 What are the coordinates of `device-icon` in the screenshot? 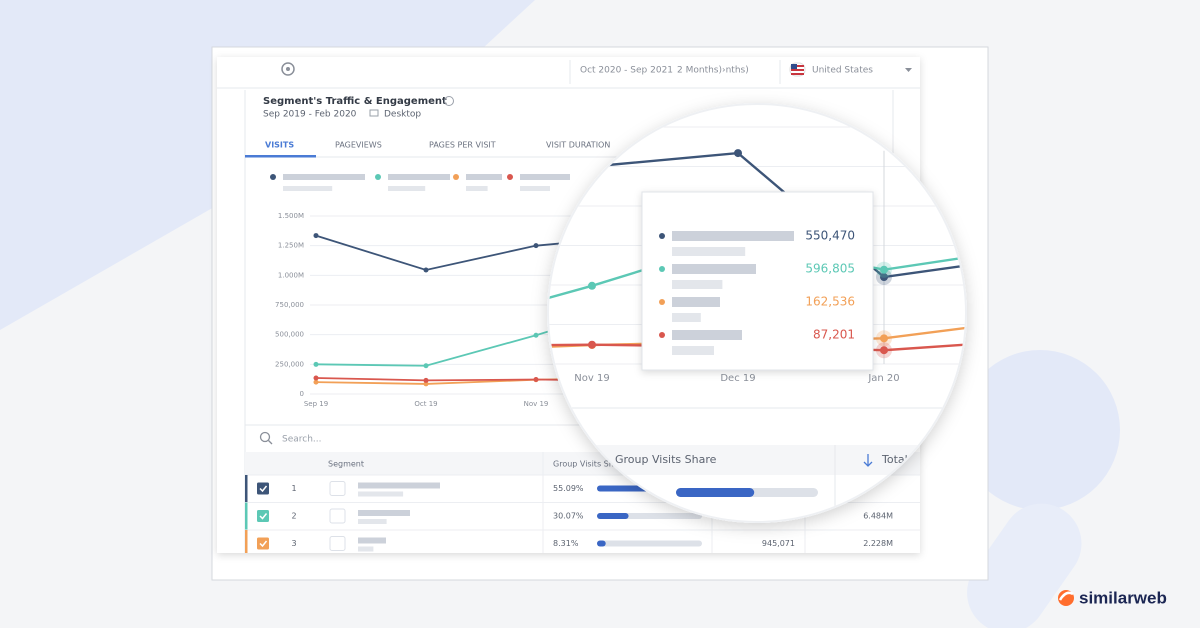 It's located at (374, 113).